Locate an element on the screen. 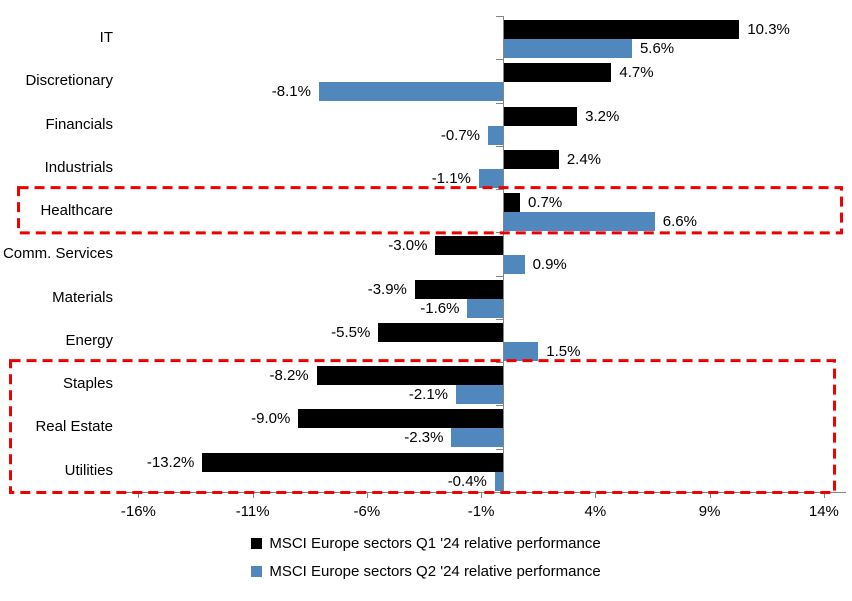 This screenshot has width=852, height=601. q2-bar-it is located at coordinates (568, 48).